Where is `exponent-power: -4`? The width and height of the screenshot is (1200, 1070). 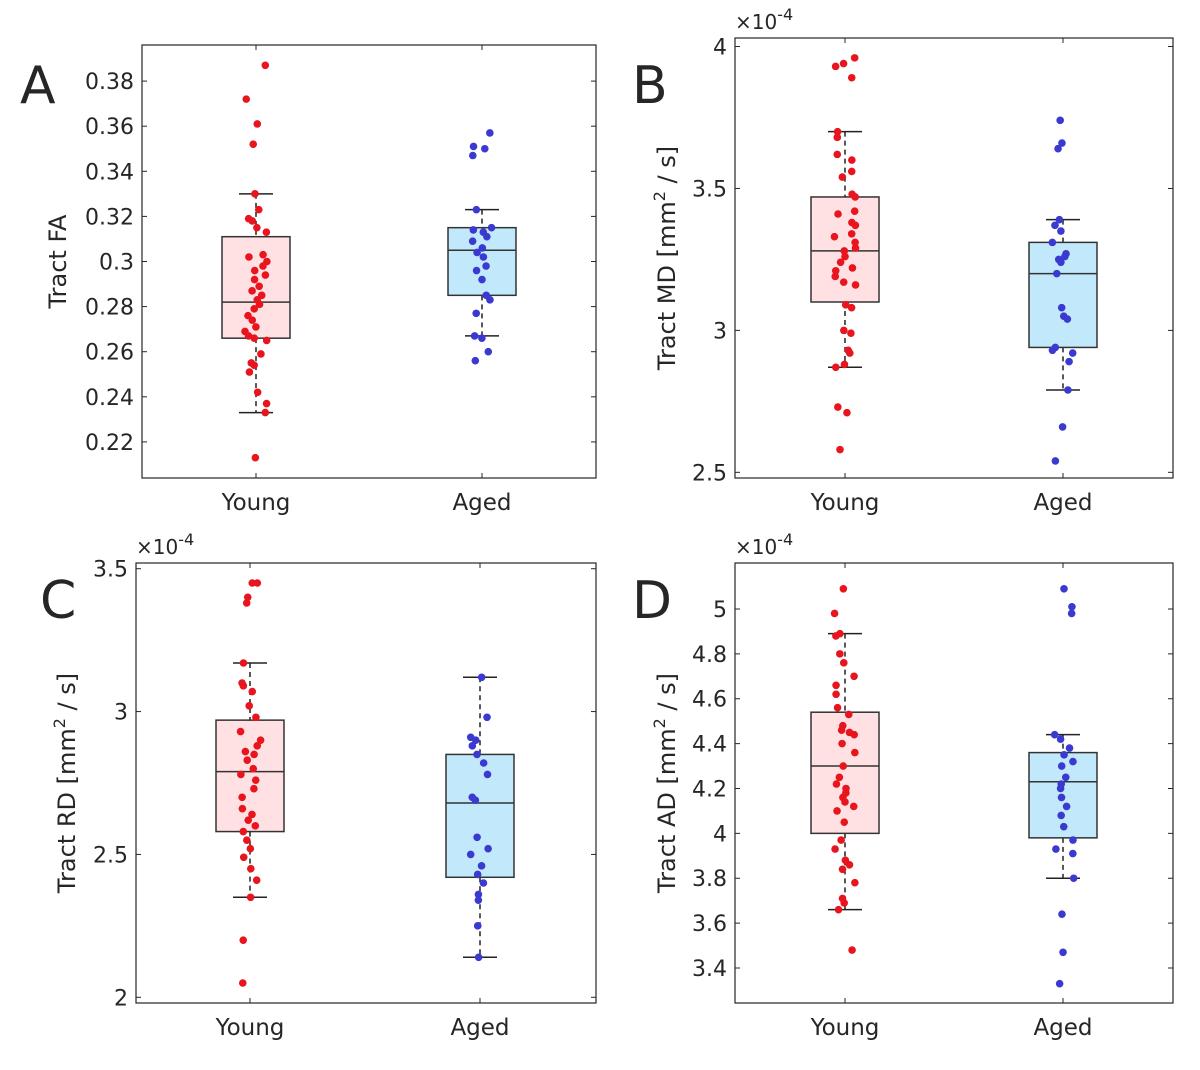 exponent-power: -4 is located at coordinates (186, 539).